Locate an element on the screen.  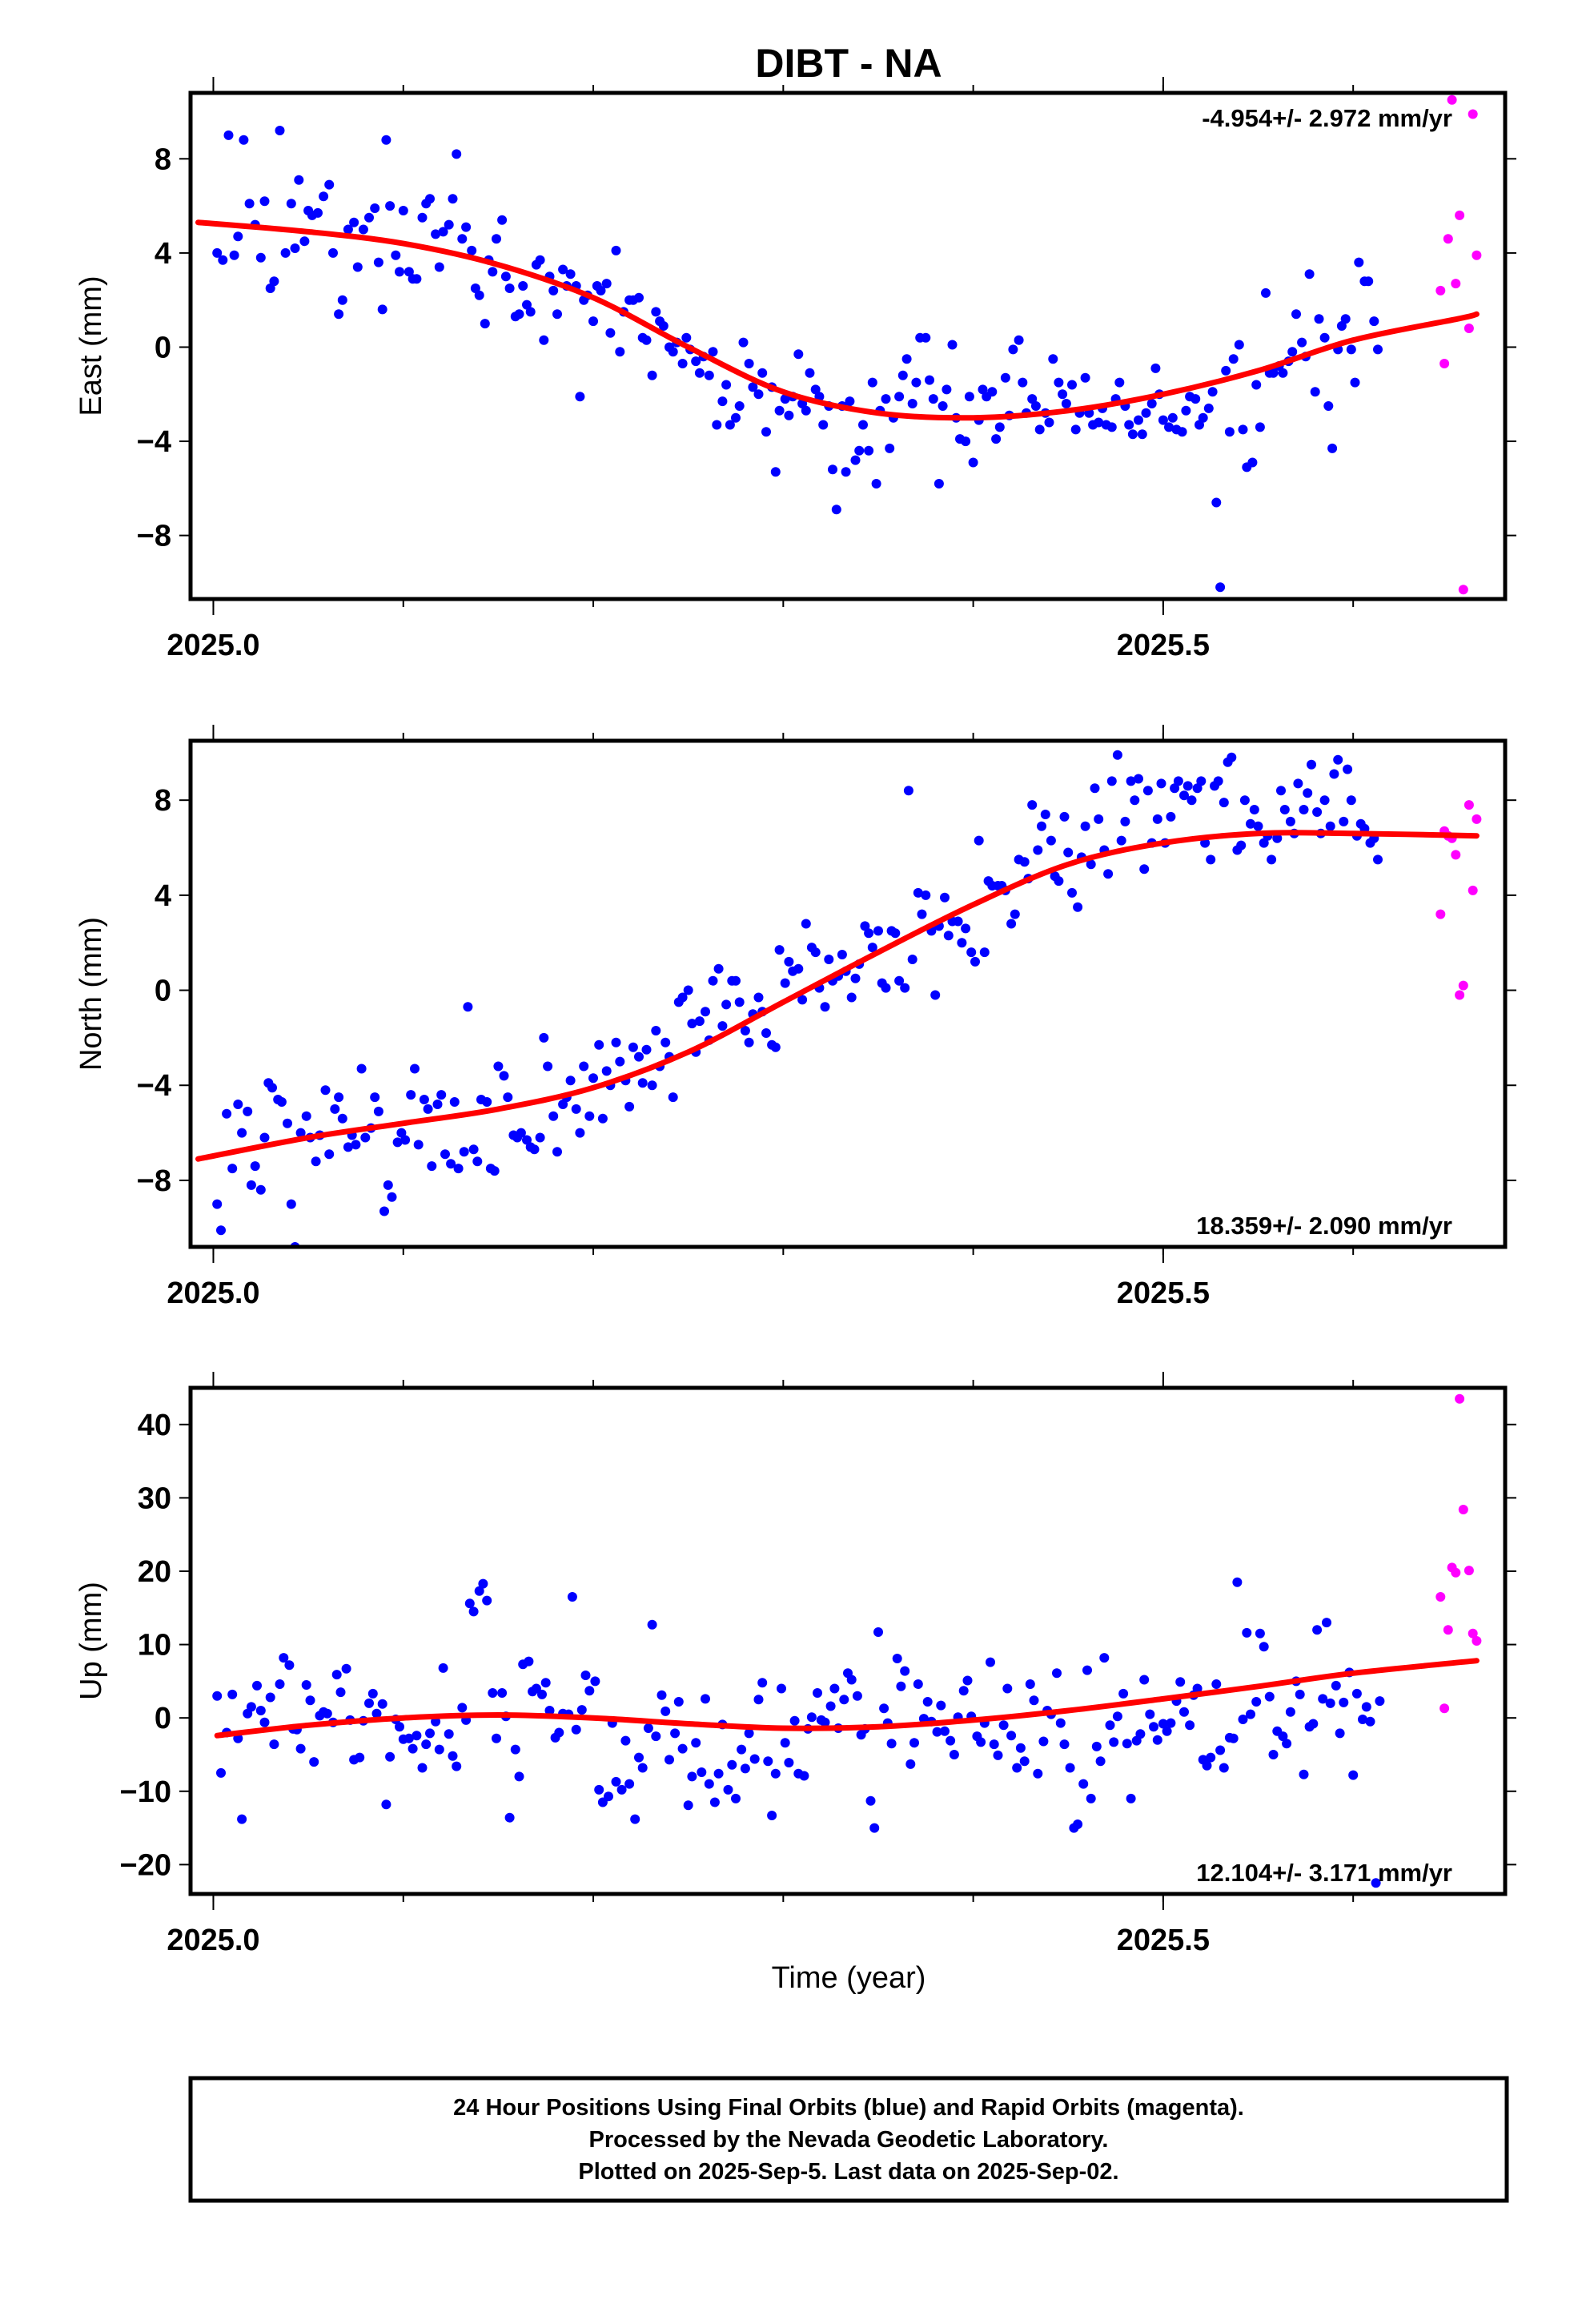
east-rapid-orbit-point is located at coordinates (1440, 290).